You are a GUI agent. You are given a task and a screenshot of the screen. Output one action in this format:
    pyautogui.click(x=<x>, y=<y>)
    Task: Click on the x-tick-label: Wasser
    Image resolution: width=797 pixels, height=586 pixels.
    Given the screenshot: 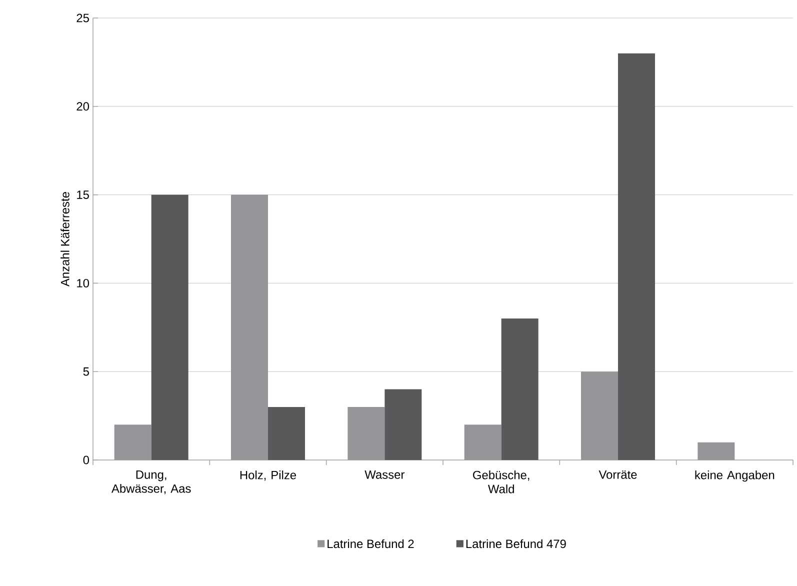 What is the action you would take?
    pyautogui.click(x=384, y=474)
    